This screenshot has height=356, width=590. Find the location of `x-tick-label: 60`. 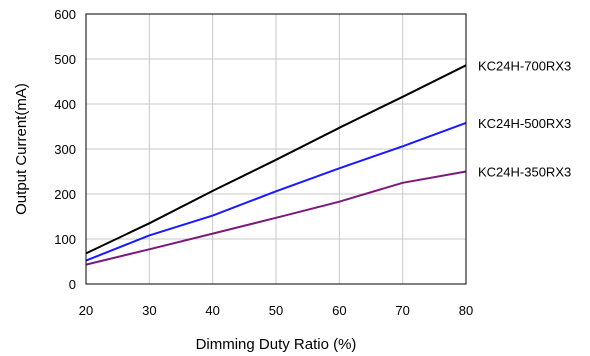

x-tick-label: 60 is located at coordinates (339, 310).